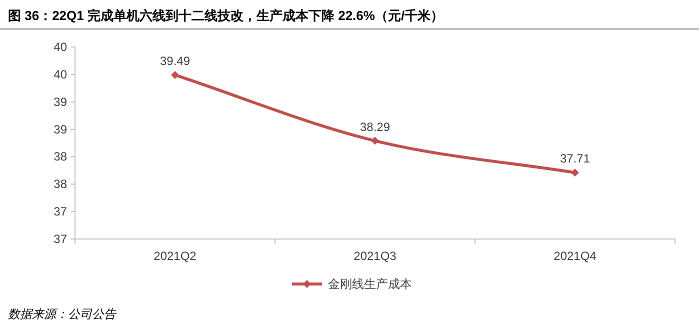  Describe the element at coordinates (575, 256) in the screenshot. I see `x-tick-label: 2021Q4` at that location.